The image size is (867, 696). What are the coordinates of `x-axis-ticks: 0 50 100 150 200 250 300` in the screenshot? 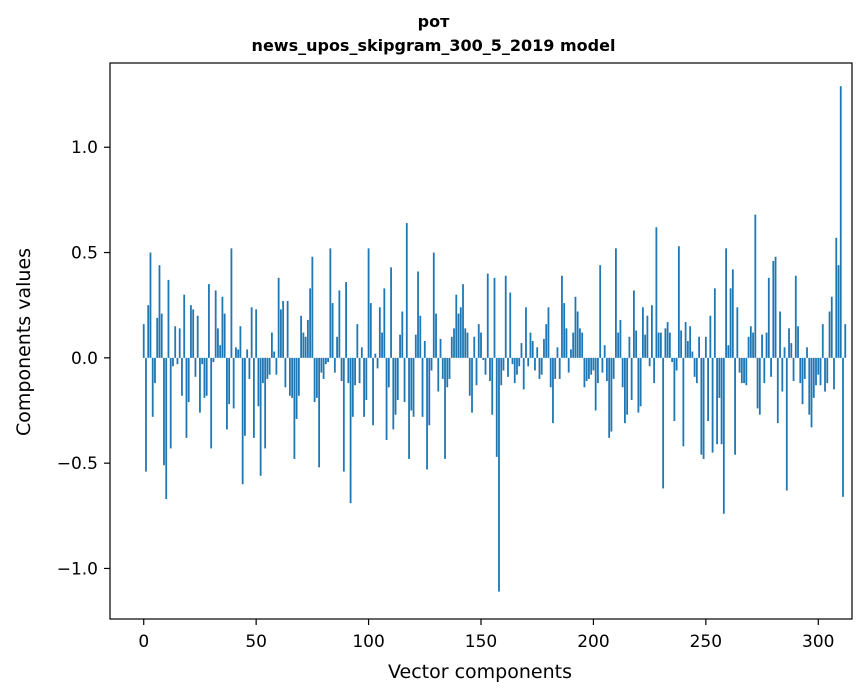 It's located at (486, 635).